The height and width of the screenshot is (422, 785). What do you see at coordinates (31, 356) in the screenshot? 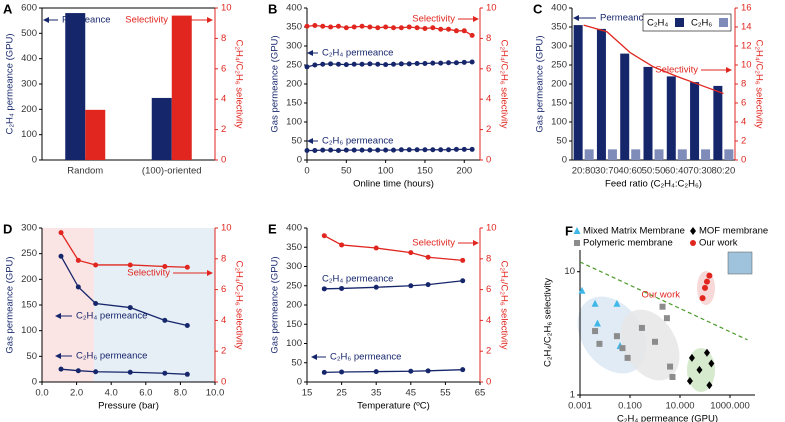
I see `y-tick-label: 50` at bounding box center [31, 356].